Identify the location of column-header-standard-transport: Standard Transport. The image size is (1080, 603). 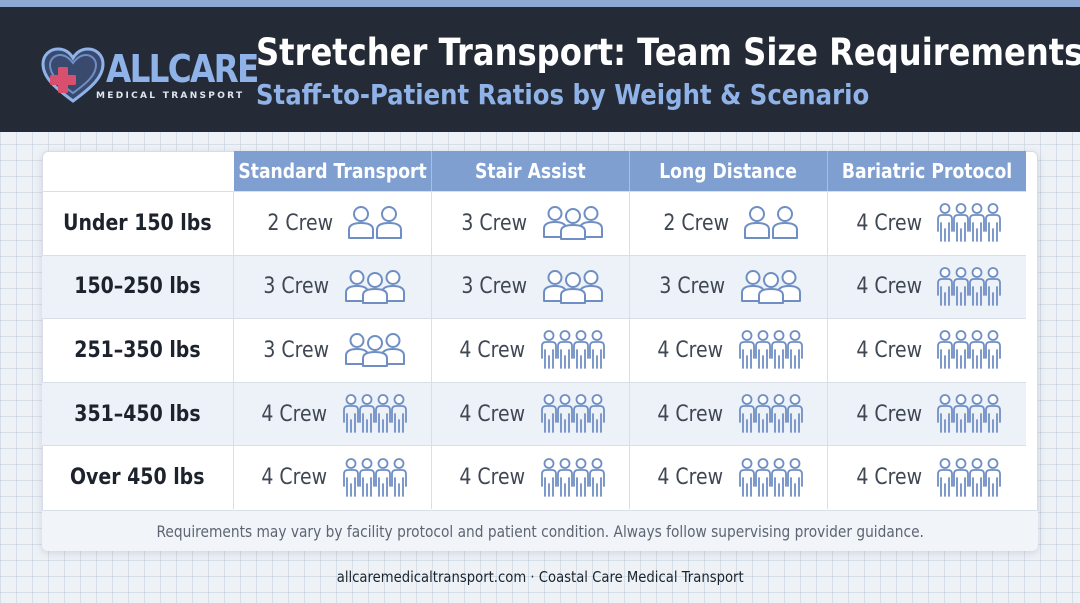
(333, 171).